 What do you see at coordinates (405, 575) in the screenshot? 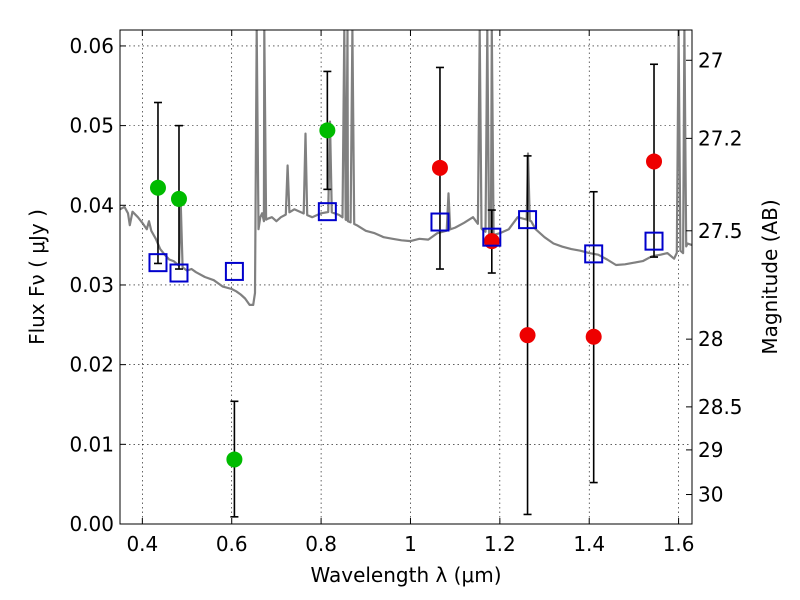
I see `x-axis-label: Wavelength λ (μm)` at bounding box center [405, 575].